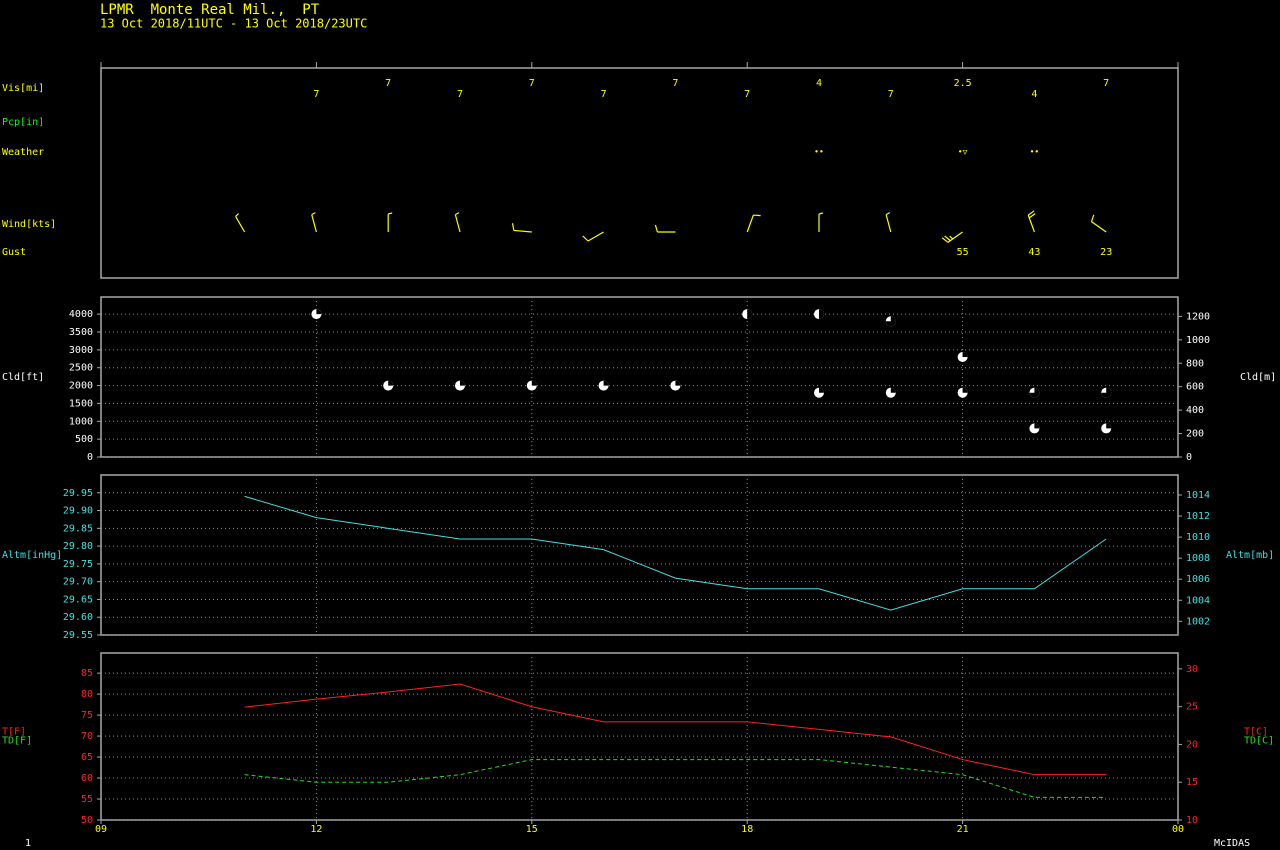 This screenshot has width=1280, height=850. Describe the element at coordinates (747, 829) in the screenshot. I see `x-tick-label: 18` at that location.